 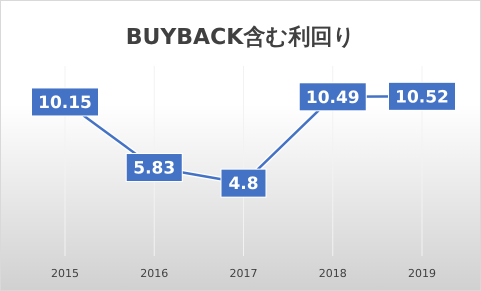 I want to click on x-tick-label: 2017, so click(x=244, y=273).